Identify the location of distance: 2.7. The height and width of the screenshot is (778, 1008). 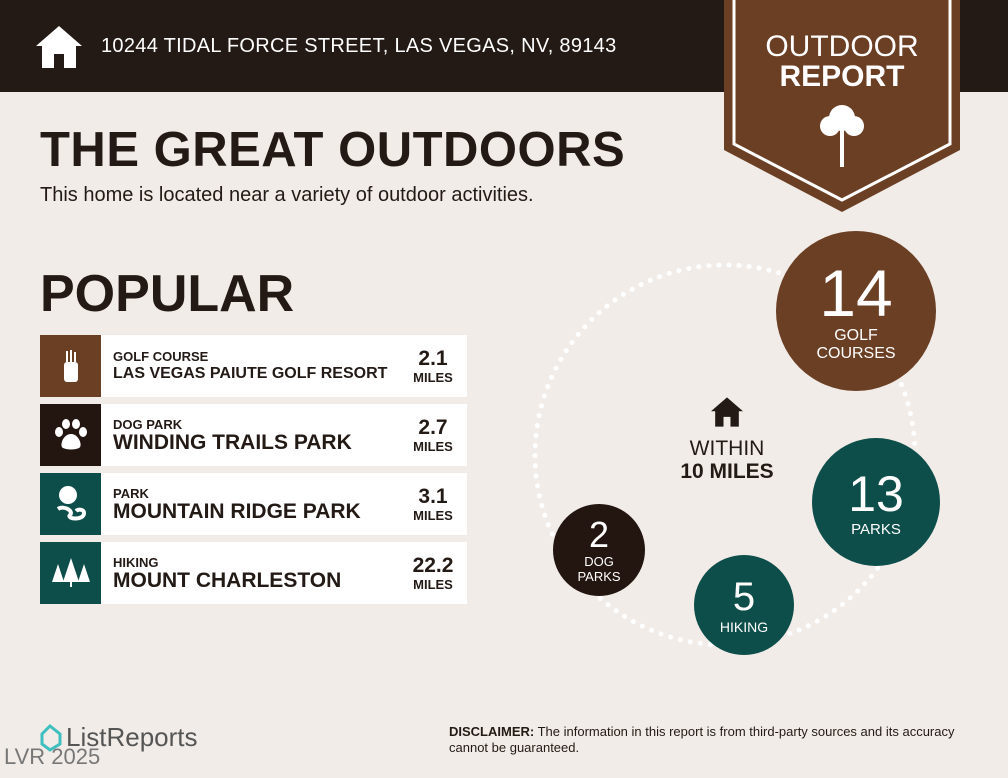
(433, 427).